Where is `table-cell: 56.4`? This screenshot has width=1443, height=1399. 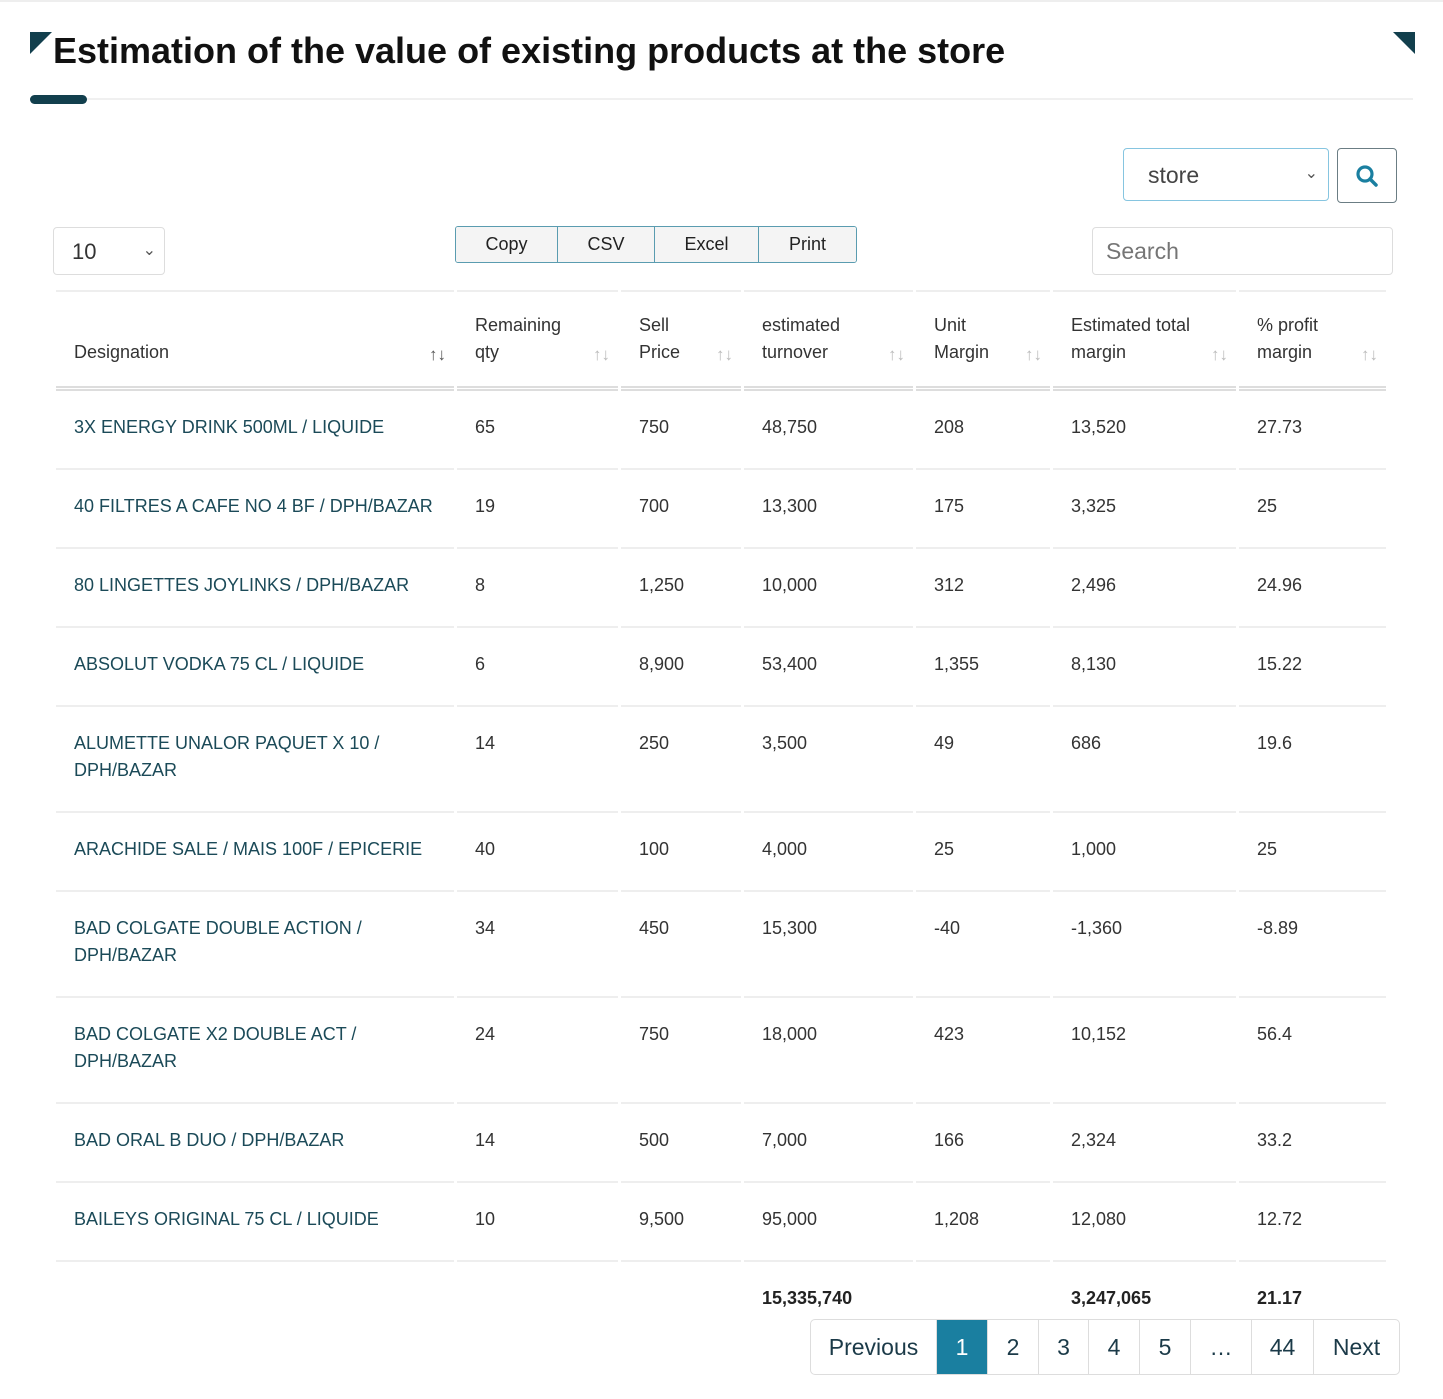 table-cell: 56.4 is located at coordinates (1312, 1051).